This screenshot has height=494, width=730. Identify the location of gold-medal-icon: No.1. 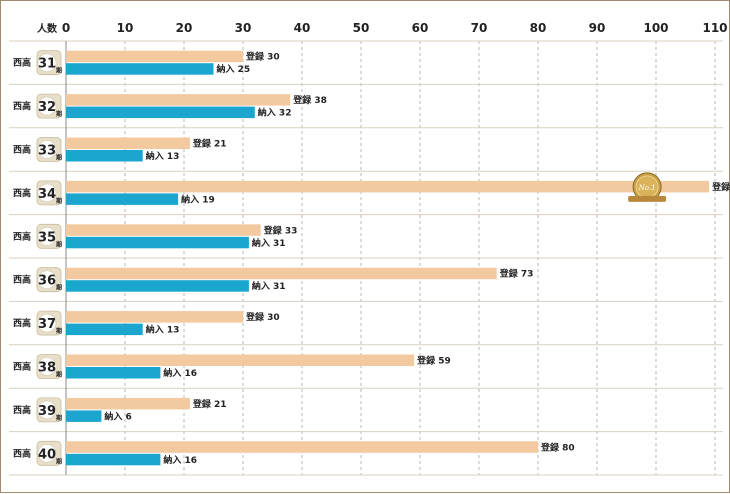
(647, 187).